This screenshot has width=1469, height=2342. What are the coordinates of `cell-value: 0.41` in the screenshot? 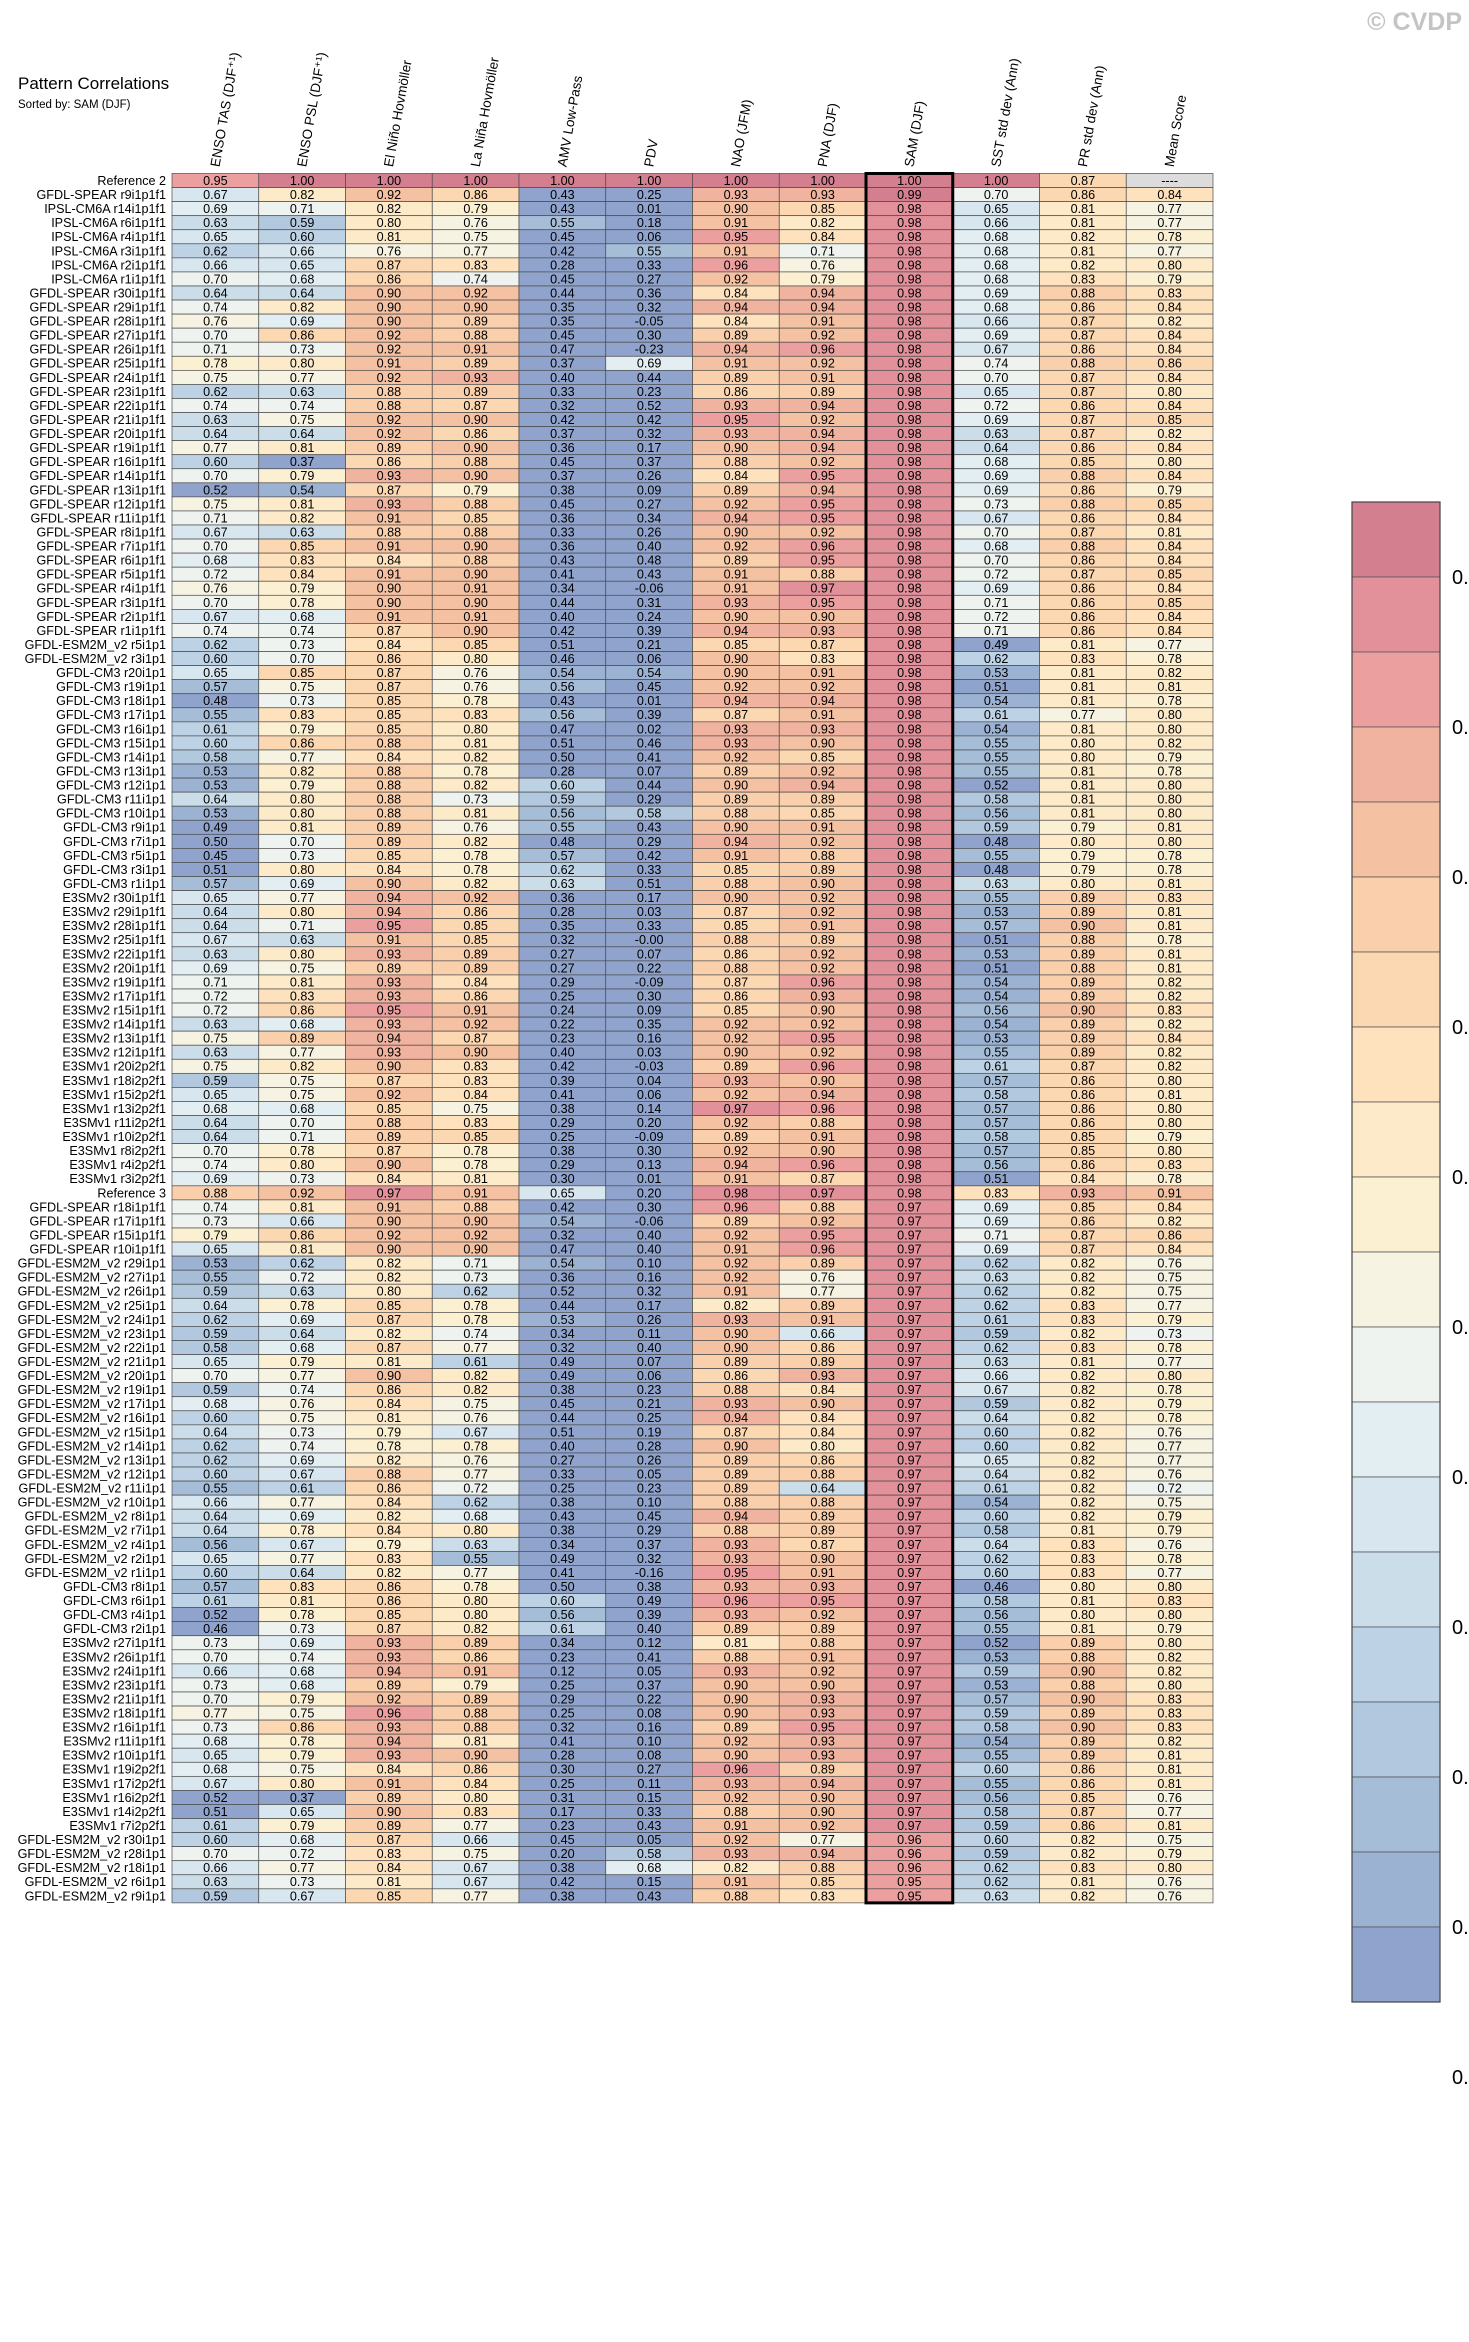 It's located at (649, 1657).